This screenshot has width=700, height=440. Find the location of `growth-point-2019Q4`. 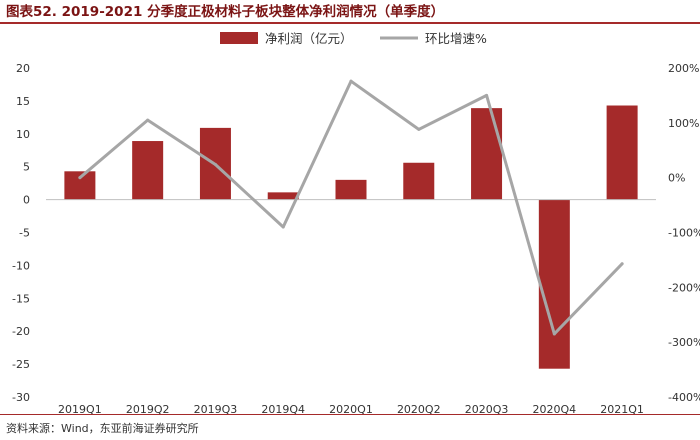

growth-point-2019Q4 is located at coordinates (283, 227).